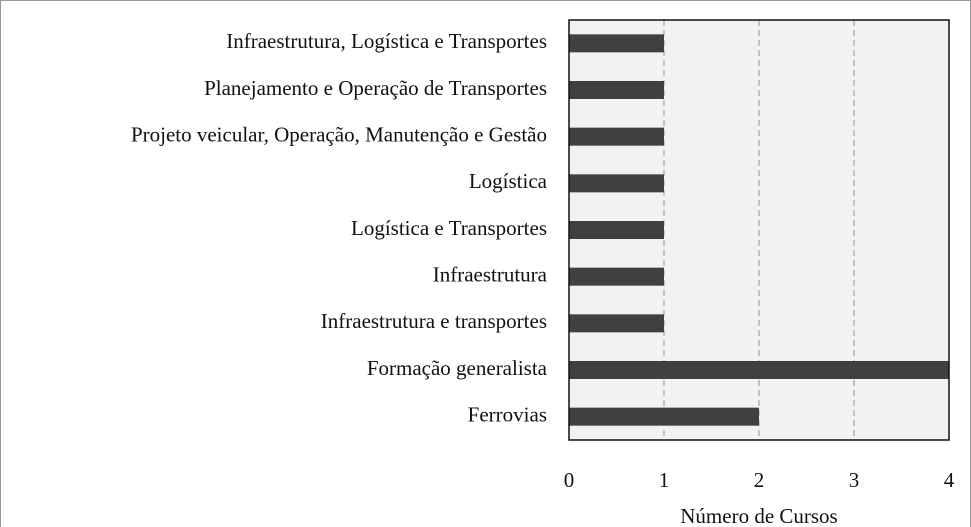 The width and height of the screenshot is (971, 527). I want to click on x-tick-label: 4, so click(949, 480).